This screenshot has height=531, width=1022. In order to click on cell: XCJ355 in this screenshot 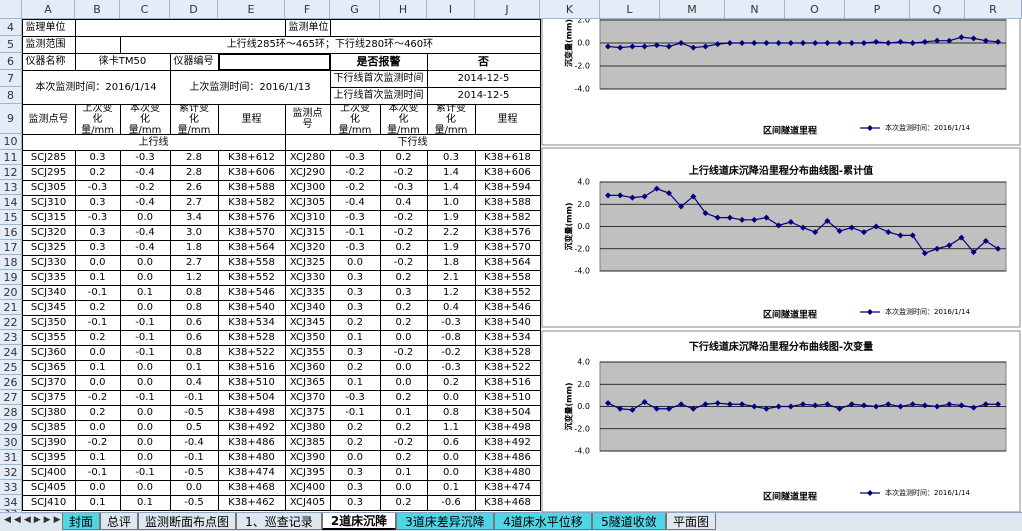, I will do `click(307, 352)`.